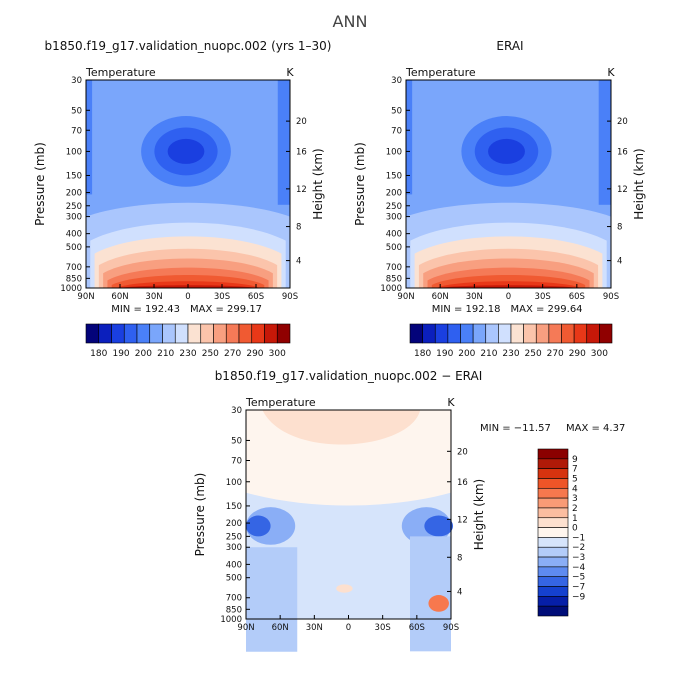  I want to click on colorbar-label: 9, so click(575, 460).